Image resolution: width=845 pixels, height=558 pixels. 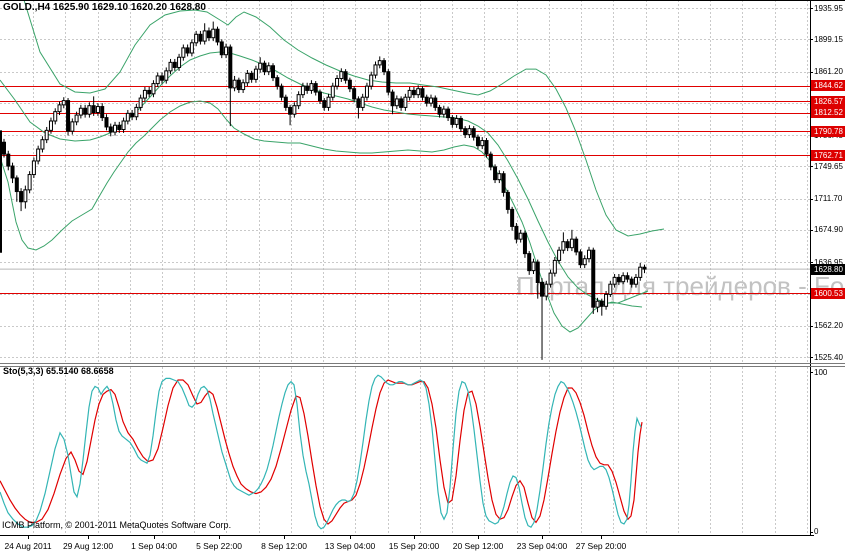 I want to click on stochastic-label: Sto(5,3,3) 65.5140 68.6658, so click(x=58, y=371).